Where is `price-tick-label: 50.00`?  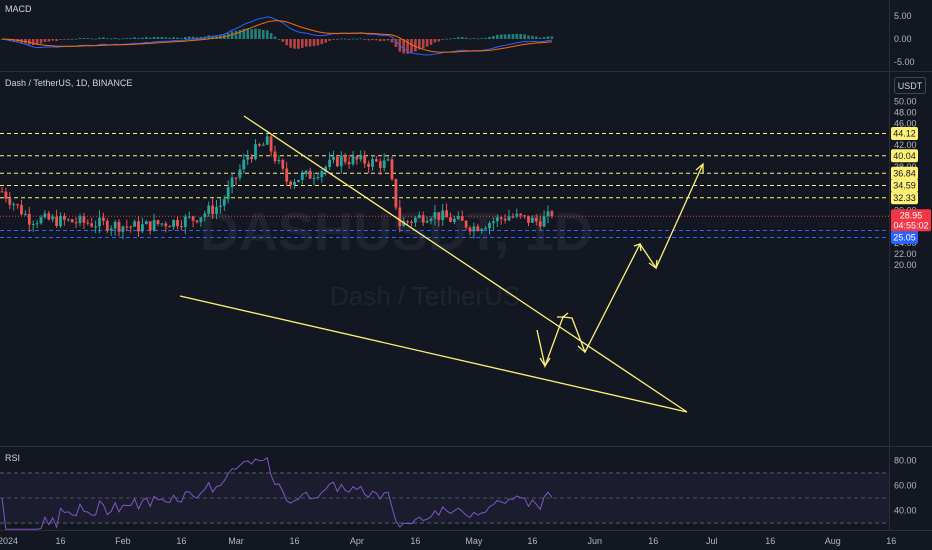
price-tick-label: 50.00 is located at coordinates (905, 102).